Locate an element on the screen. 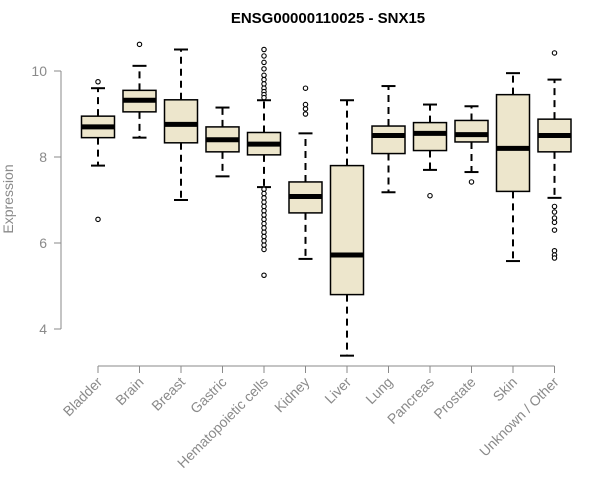 This screenshot has height=500, width=600. x-tick-label: Unknown / Other is located at coordinates (519, 417).